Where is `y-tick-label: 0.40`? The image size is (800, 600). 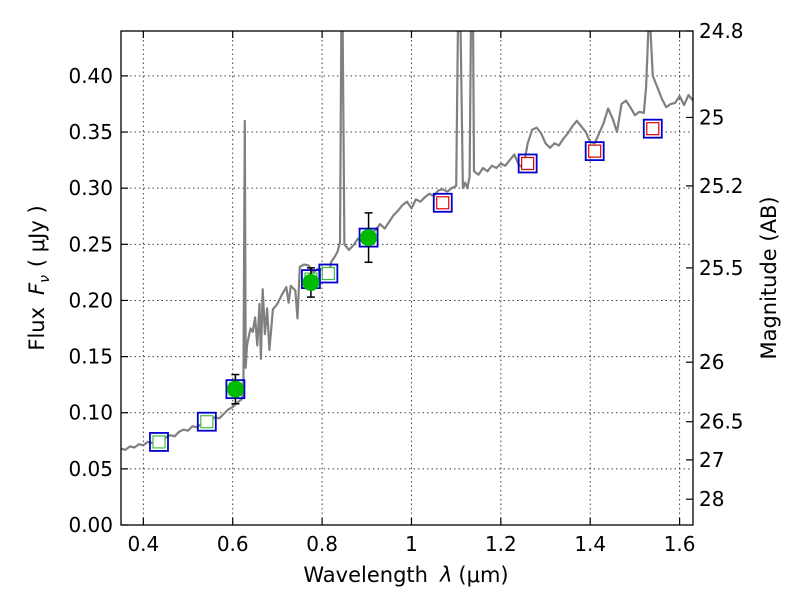
y-tick-label: 0.40 is located at coordinates (90, 76).